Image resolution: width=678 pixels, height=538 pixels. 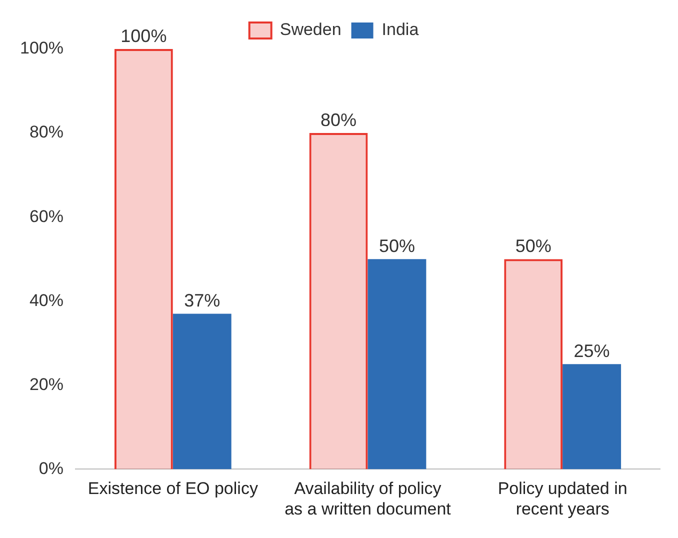 I want to click on data-label: 25%, so click(x=592, y=351).